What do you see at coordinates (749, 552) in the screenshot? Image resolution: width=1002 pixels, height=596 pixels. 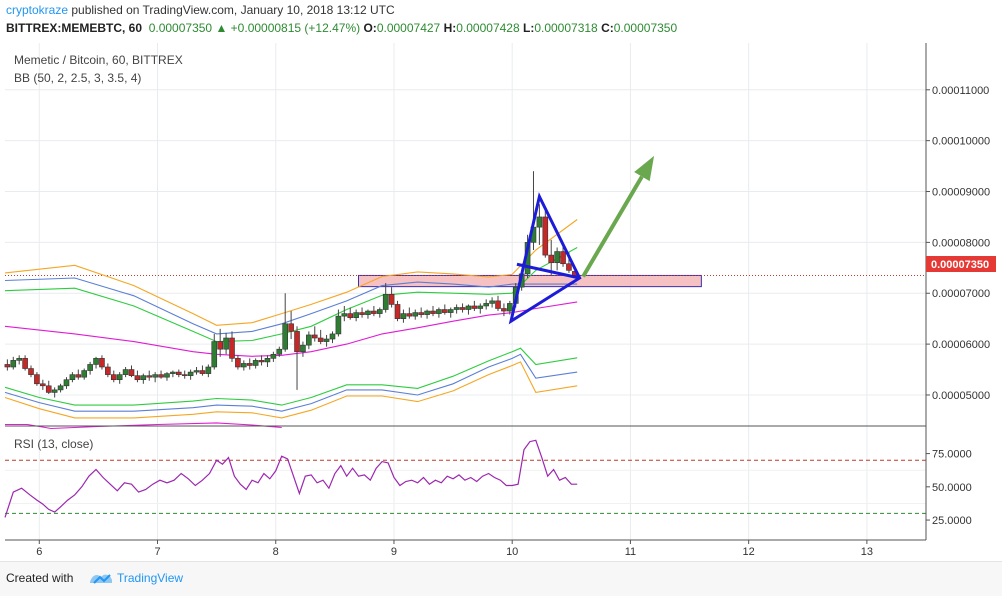 I see `time-tick-label-6: 12` at bounding box center [749, 552].